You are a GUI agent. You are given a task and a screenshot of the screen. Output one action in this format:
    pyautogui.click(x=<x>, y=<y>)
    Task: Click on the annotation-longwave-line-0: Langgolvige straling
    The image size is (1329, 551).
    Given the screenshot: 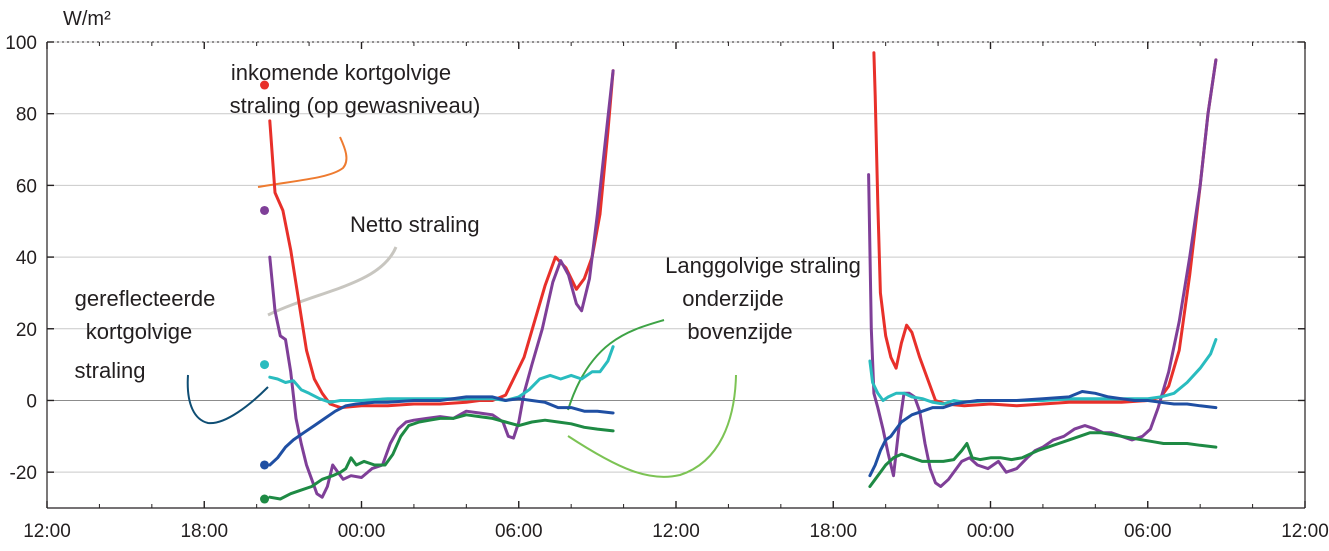 What is the action you would take?
    pyautogui.click(x=763, y=265)
    